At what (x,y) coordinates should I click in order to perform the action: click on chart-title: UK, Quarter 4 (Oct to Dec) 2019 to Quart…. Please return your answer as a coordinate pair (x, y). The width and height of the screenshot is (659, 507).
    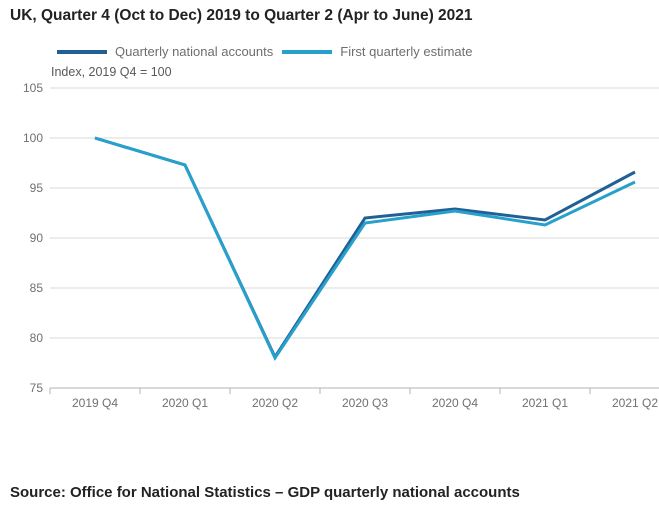
    Looking at the image, I should click on (241, 15).